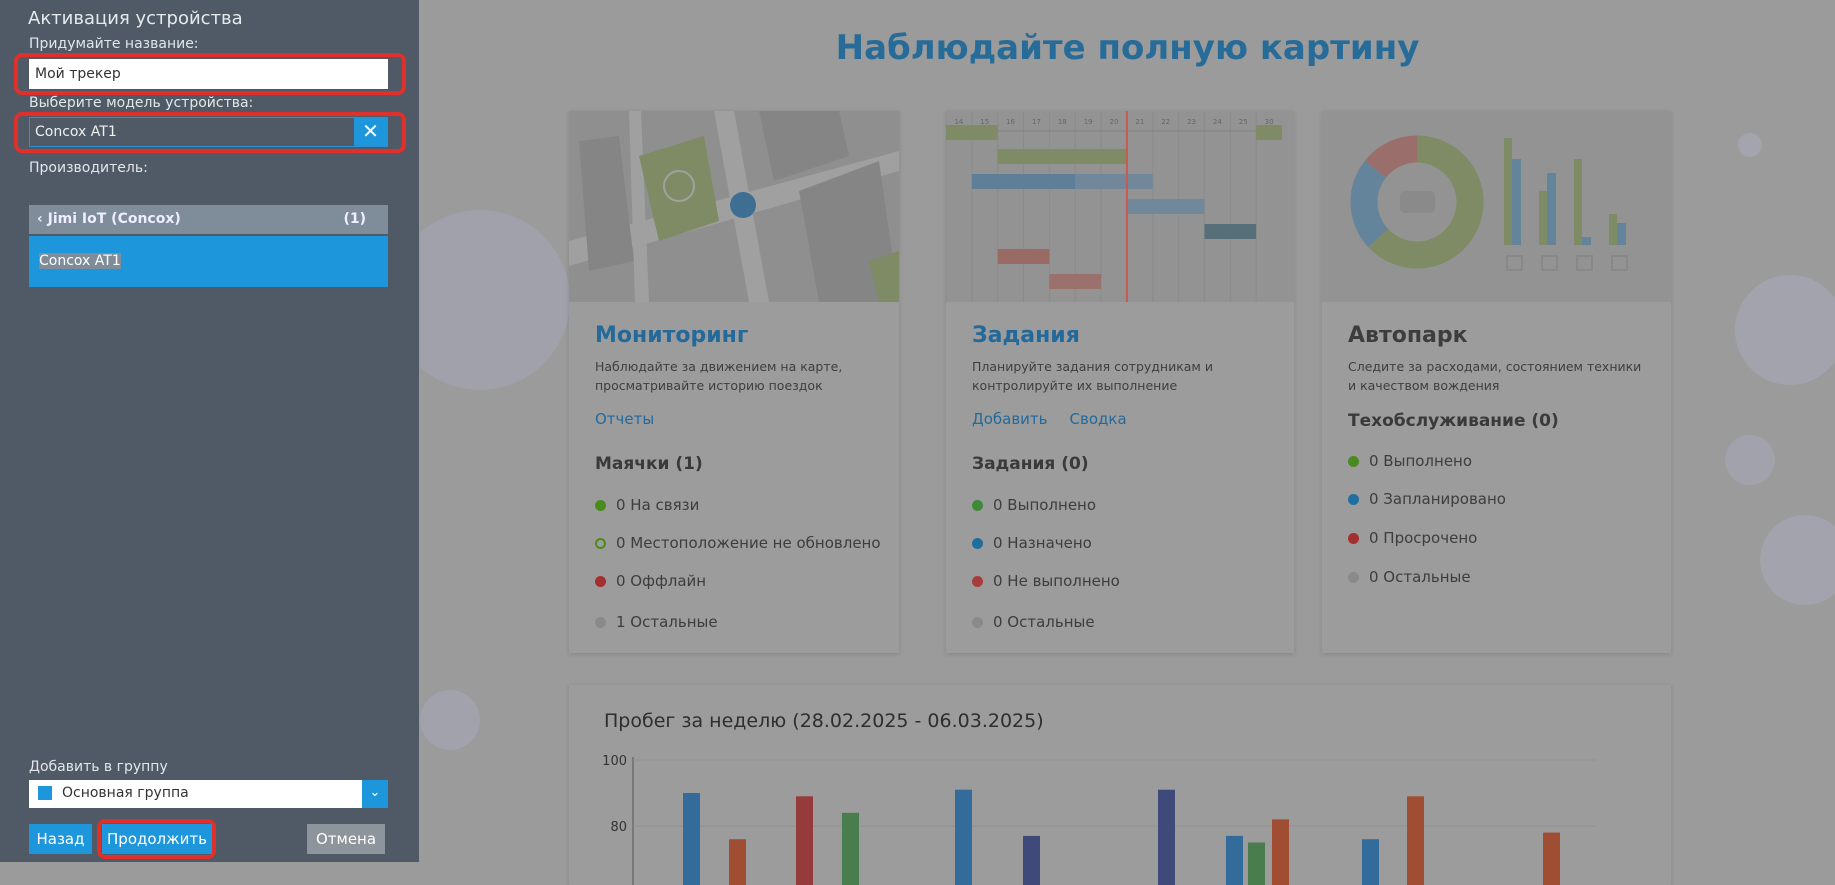 This screenshot has width=1835, height=885. What do you see at coordinates (1565, 191) in the screenshot?
I see `bars-mini` at bounding box center [1565, 191].